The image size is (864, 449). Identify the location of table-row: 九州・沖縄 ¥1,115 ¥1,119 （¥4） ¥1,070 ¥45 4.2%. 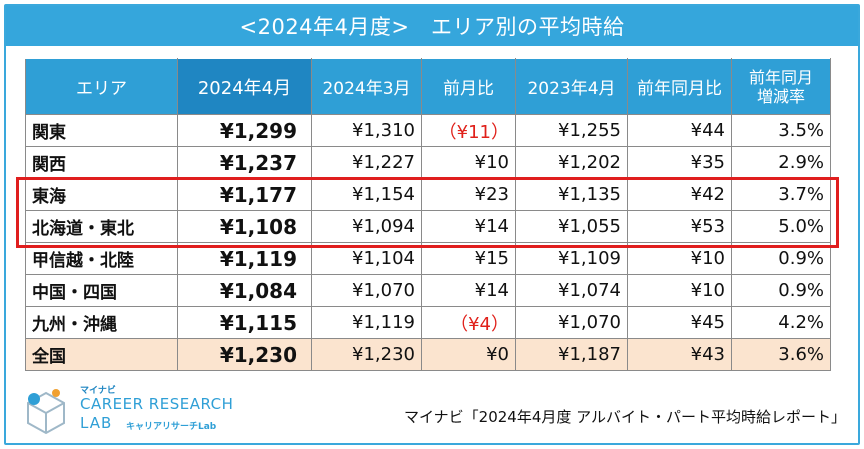
(428, 322).